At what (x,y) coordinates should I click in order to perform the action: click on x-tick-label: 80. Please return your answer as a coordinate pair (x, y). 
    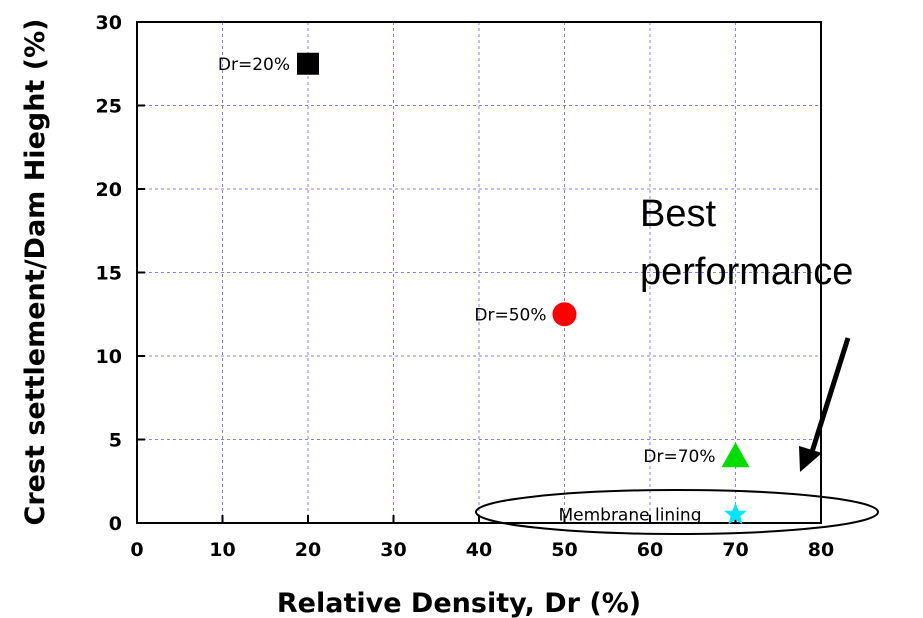
    Looking at the image, I should click on (821, 550).